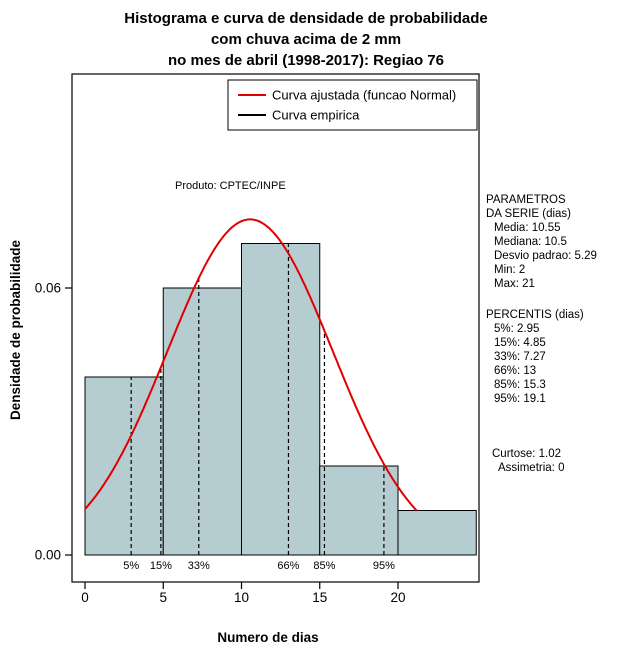 The image size is (640, 660). What do you see at coordinates (324, 566) in the screenshot?
I see `percentile-label: 85%` at bounding box center [324, 566].